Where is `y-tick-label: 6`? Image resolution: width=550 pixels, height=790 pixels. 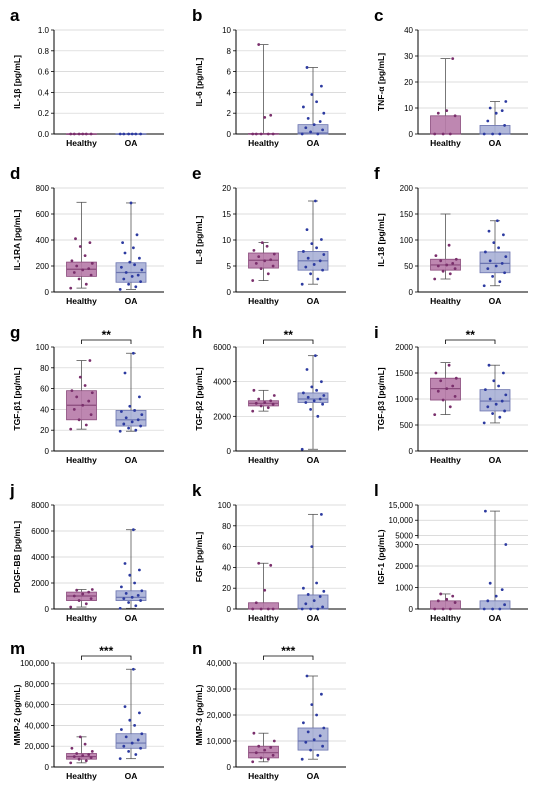
y-tick-label: 6 is located at coordinates (229, 72).